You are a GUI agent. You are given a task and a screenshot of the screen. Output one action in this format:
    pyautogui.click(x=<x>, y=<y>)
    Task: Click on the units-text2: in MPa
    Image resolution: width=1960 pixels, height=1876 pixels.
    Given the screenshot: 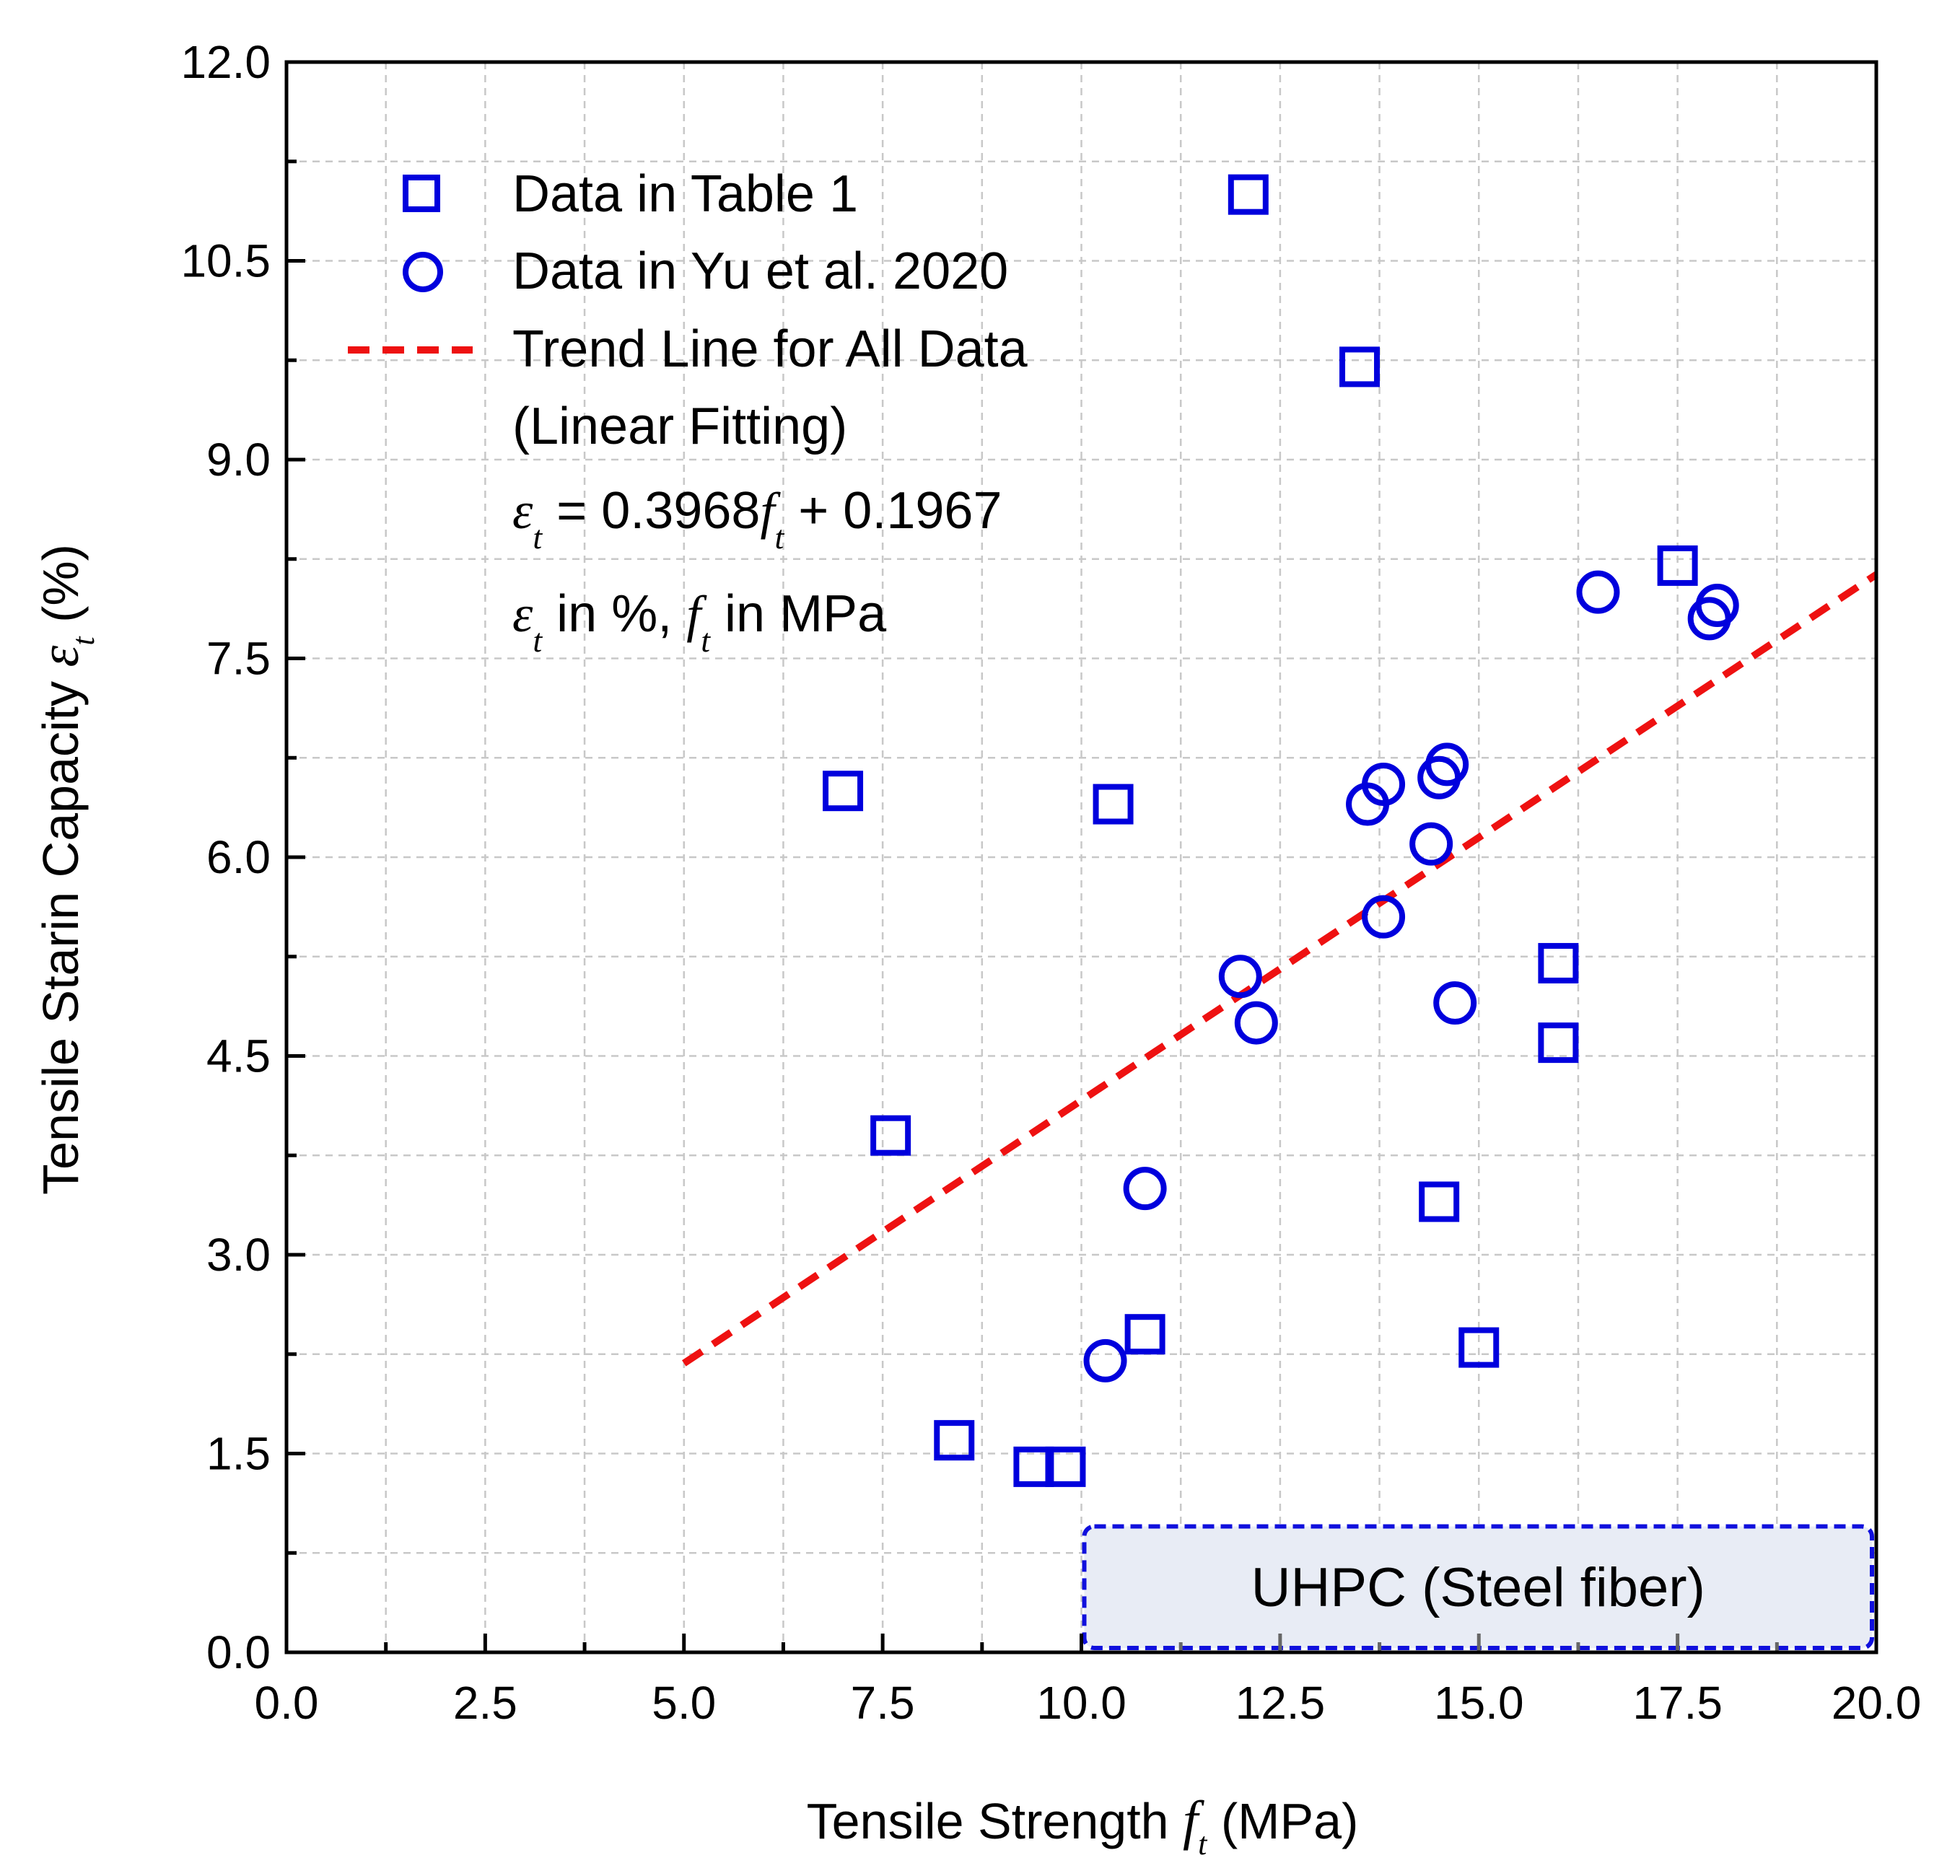 What is the action you would take?
    pyautogui.click(x=798, y=614)
    